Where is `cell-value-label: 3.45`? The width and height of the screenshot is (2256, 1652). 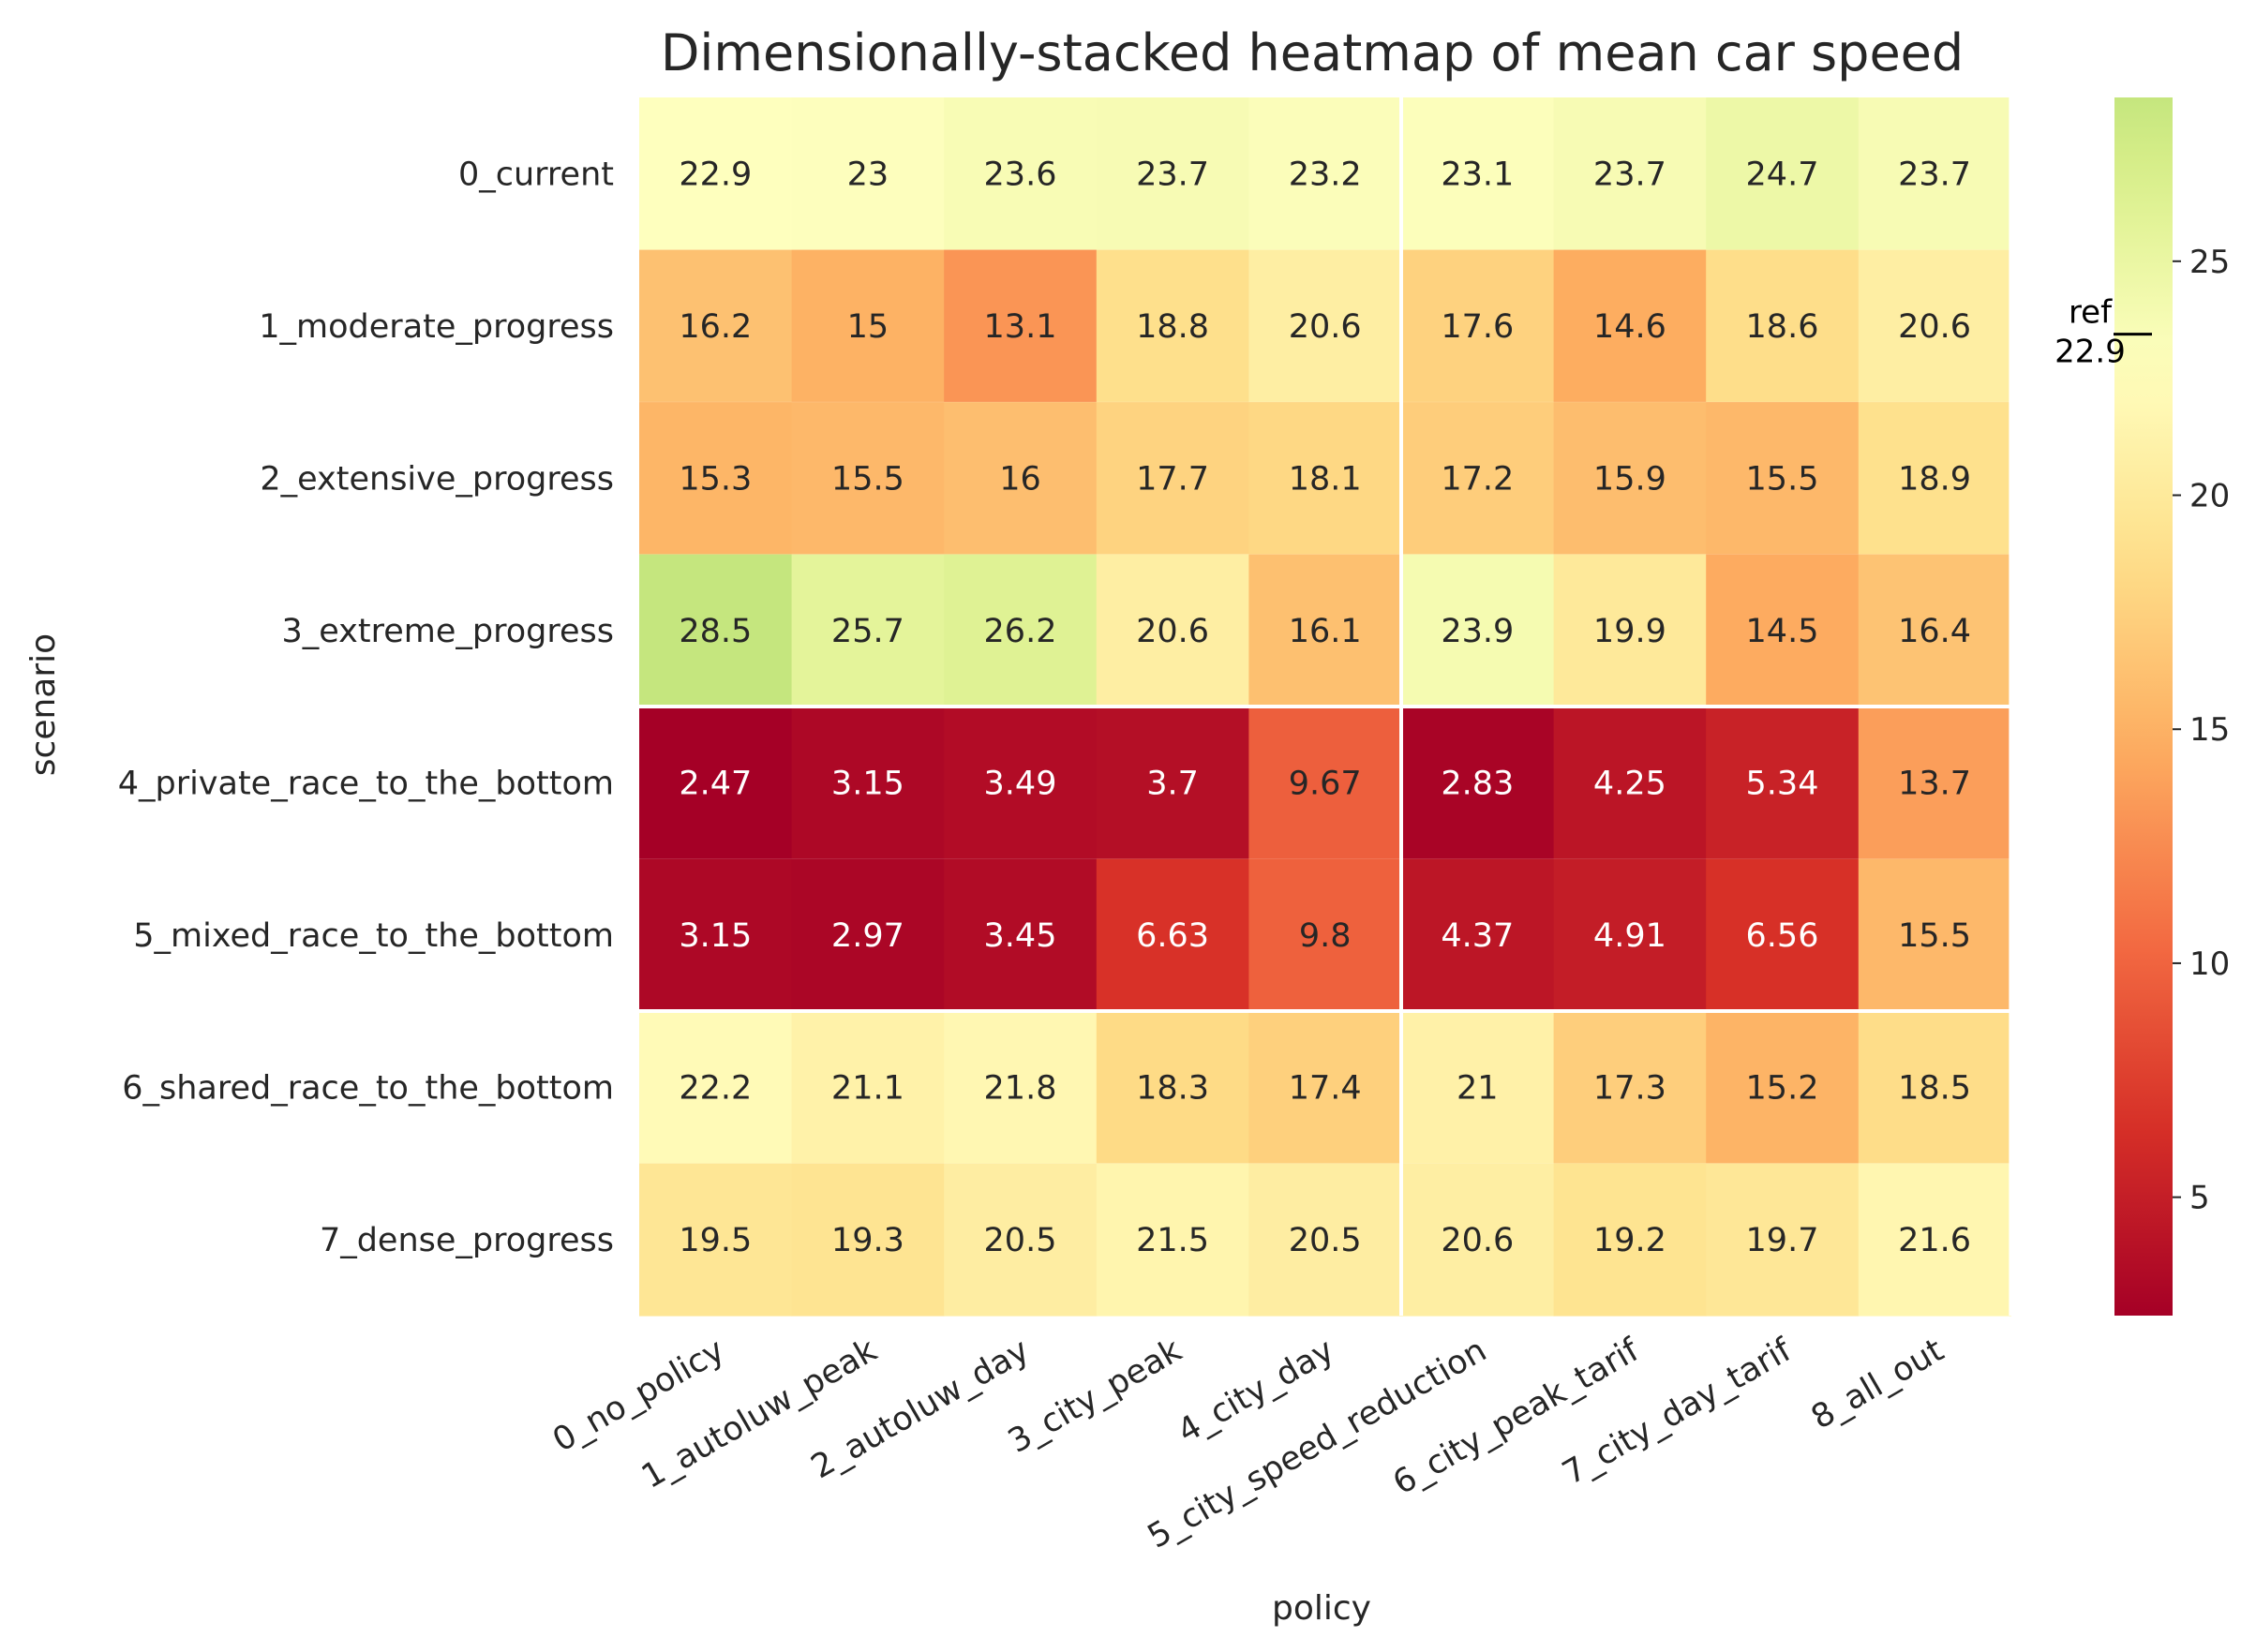 cell-value-label: 3.45 is located at coordinates (1020, 936).